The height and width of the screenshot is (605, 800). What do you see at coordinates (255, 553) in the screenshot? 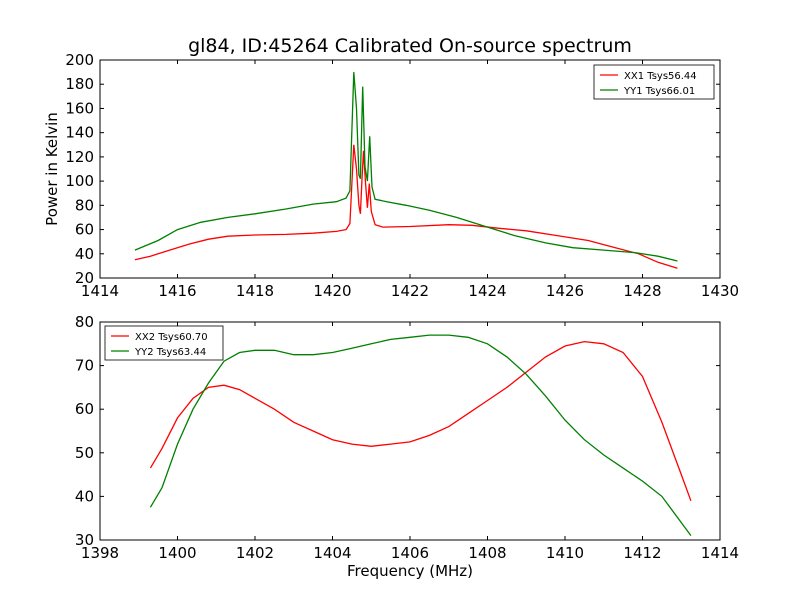
I see `x-tick-label: 1402` at bounding box center [255, 553].